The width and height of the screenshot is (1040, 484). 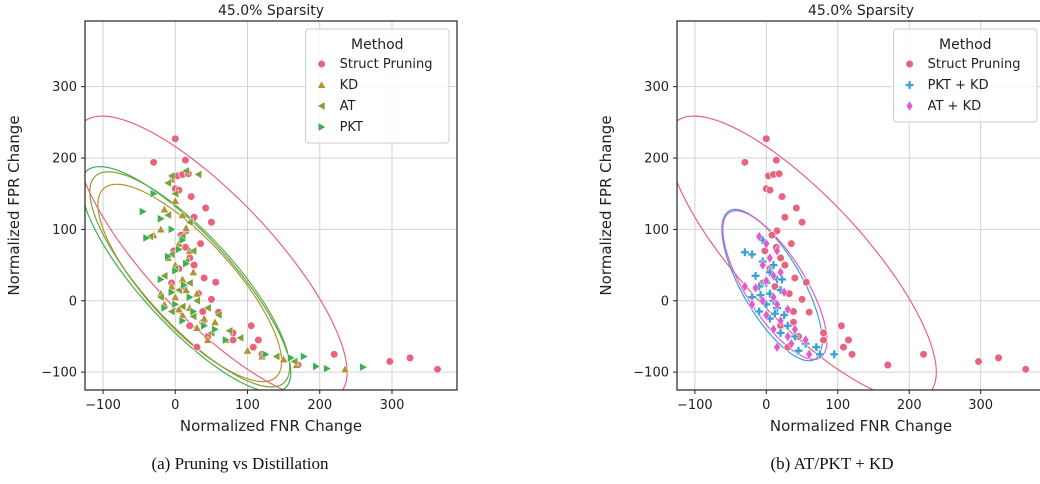 I want to click on chart-title: 45.0% Sparsity, so click(x=271, y=11).